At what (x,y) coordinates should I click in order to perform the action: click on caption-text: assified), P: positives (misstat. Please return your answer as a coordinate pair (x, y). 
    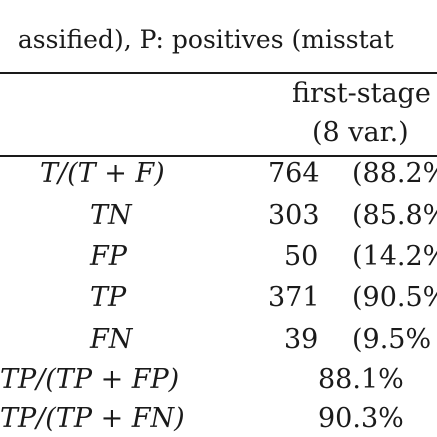
    Looking at the image, I should click on (205, 39).